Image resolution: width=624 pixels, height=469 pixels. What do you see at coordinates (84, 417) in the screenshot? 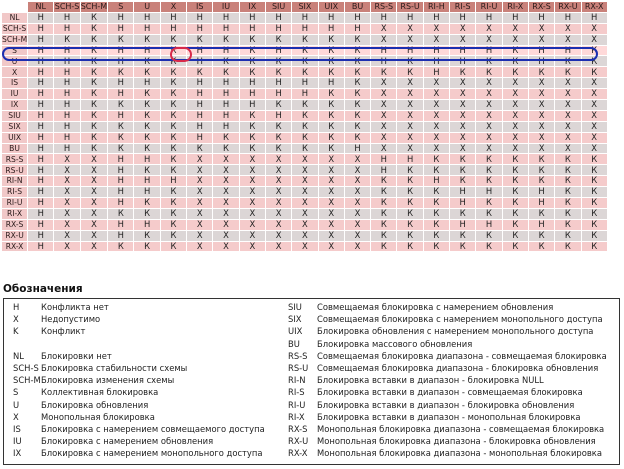
I see `legend-entry: X Монопольная блокировка` at bounding box center [84, 417].